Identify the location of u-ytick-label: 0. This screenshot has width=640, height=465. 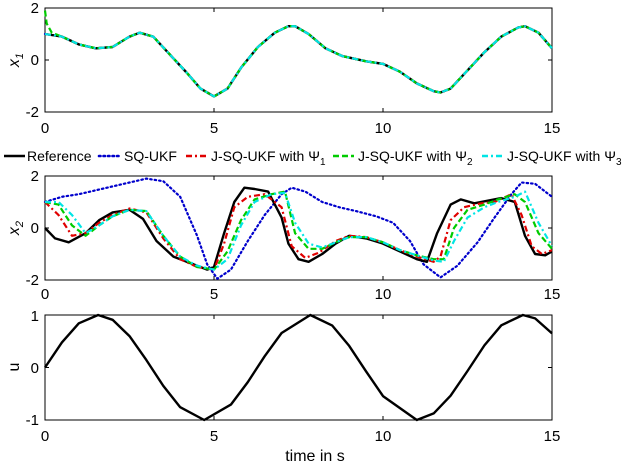
(35, 368).